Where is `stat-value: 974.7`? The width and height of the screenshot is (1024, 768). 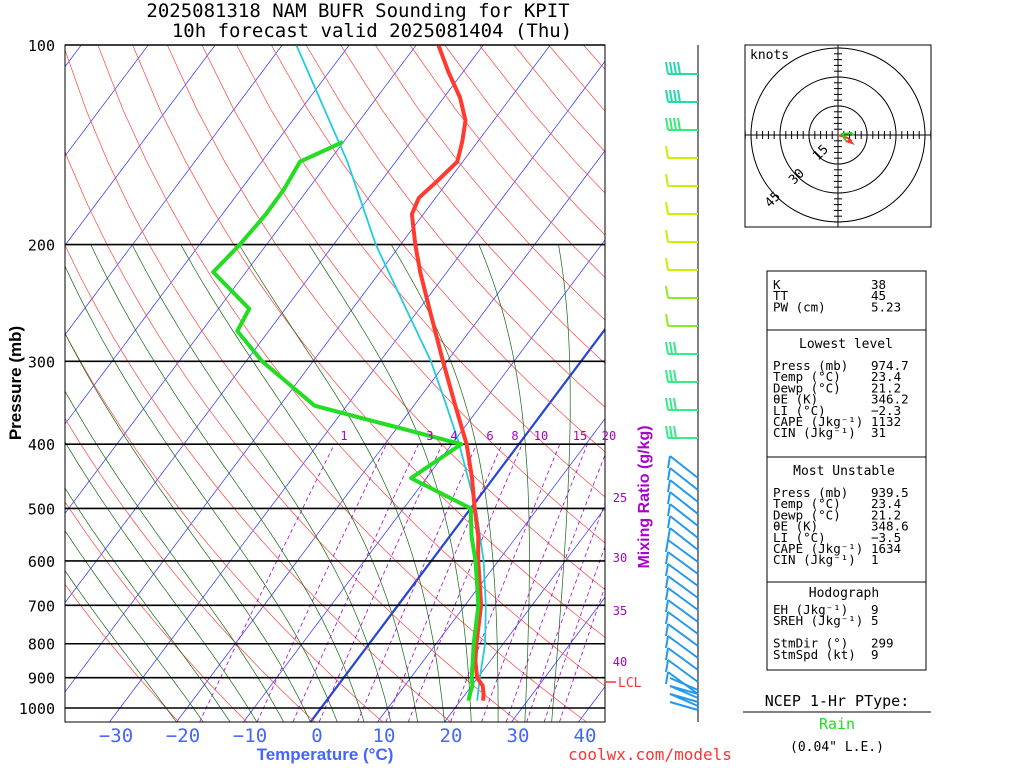
stat-value: 974.7 is located at coordinates (890, 365).